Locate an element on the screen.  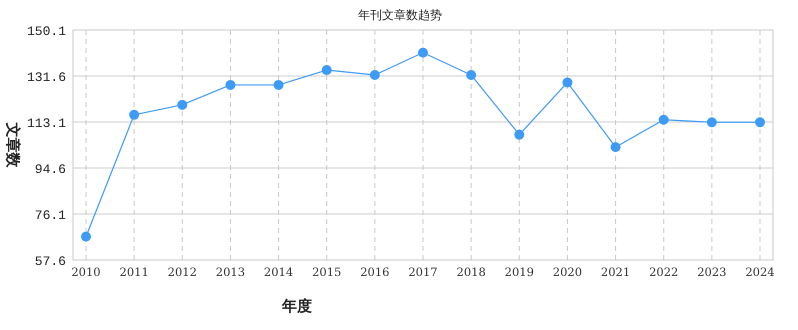
x-tick-label: 2010 is located at coordinates (86, 272).